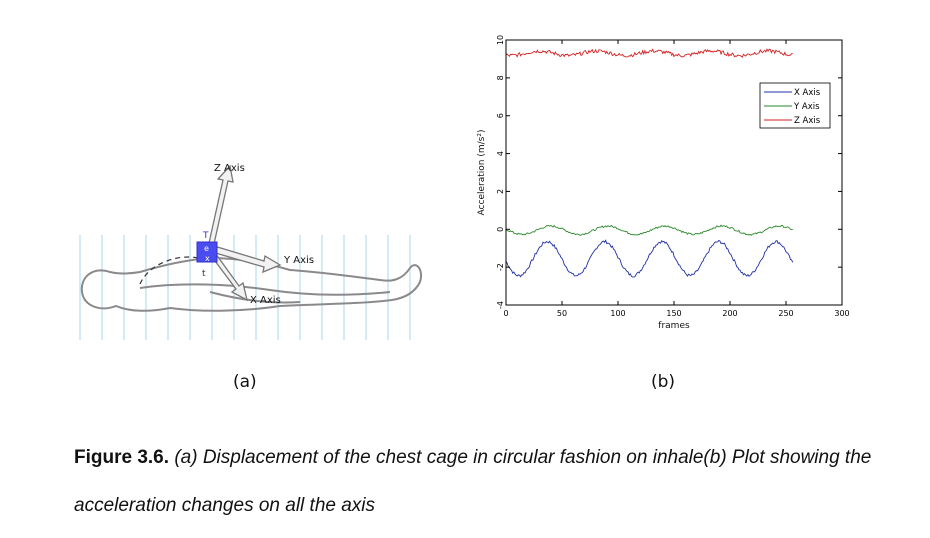 This screenshot has width=930, height=538. Describe the element at coordinates (205, 236) in the screenshot. I see `sensor-letter-t: T` at that location.